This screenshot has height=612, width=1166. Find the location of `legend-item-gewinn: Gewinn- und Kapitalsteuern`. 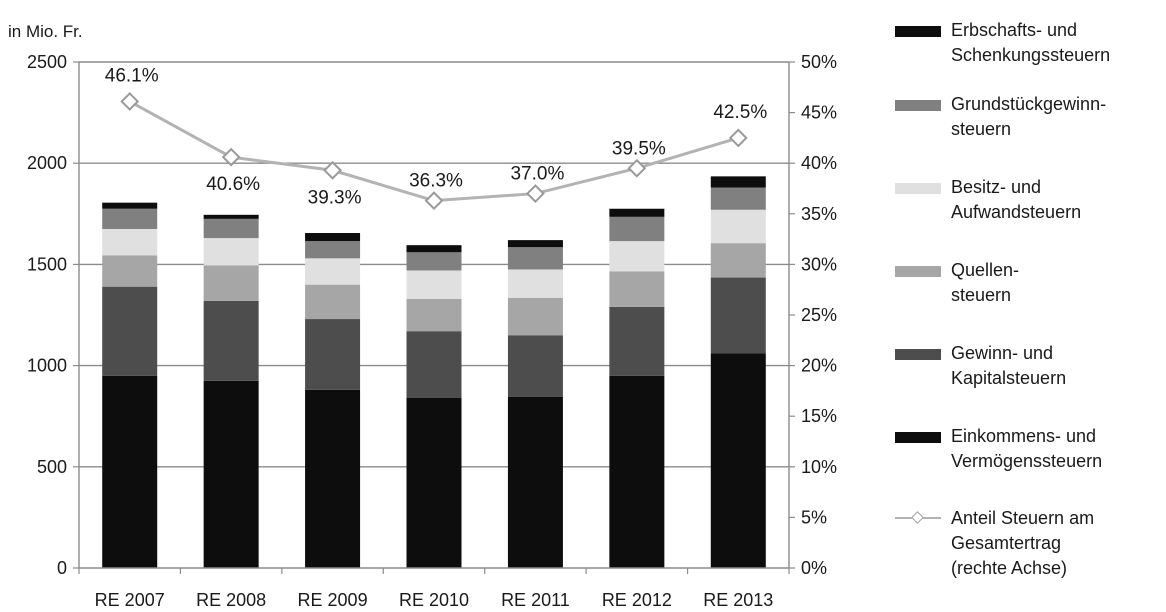

legend-item-gewinn: Gewinn- und Kapitalsteuern is located at coordinates (1029, 382).